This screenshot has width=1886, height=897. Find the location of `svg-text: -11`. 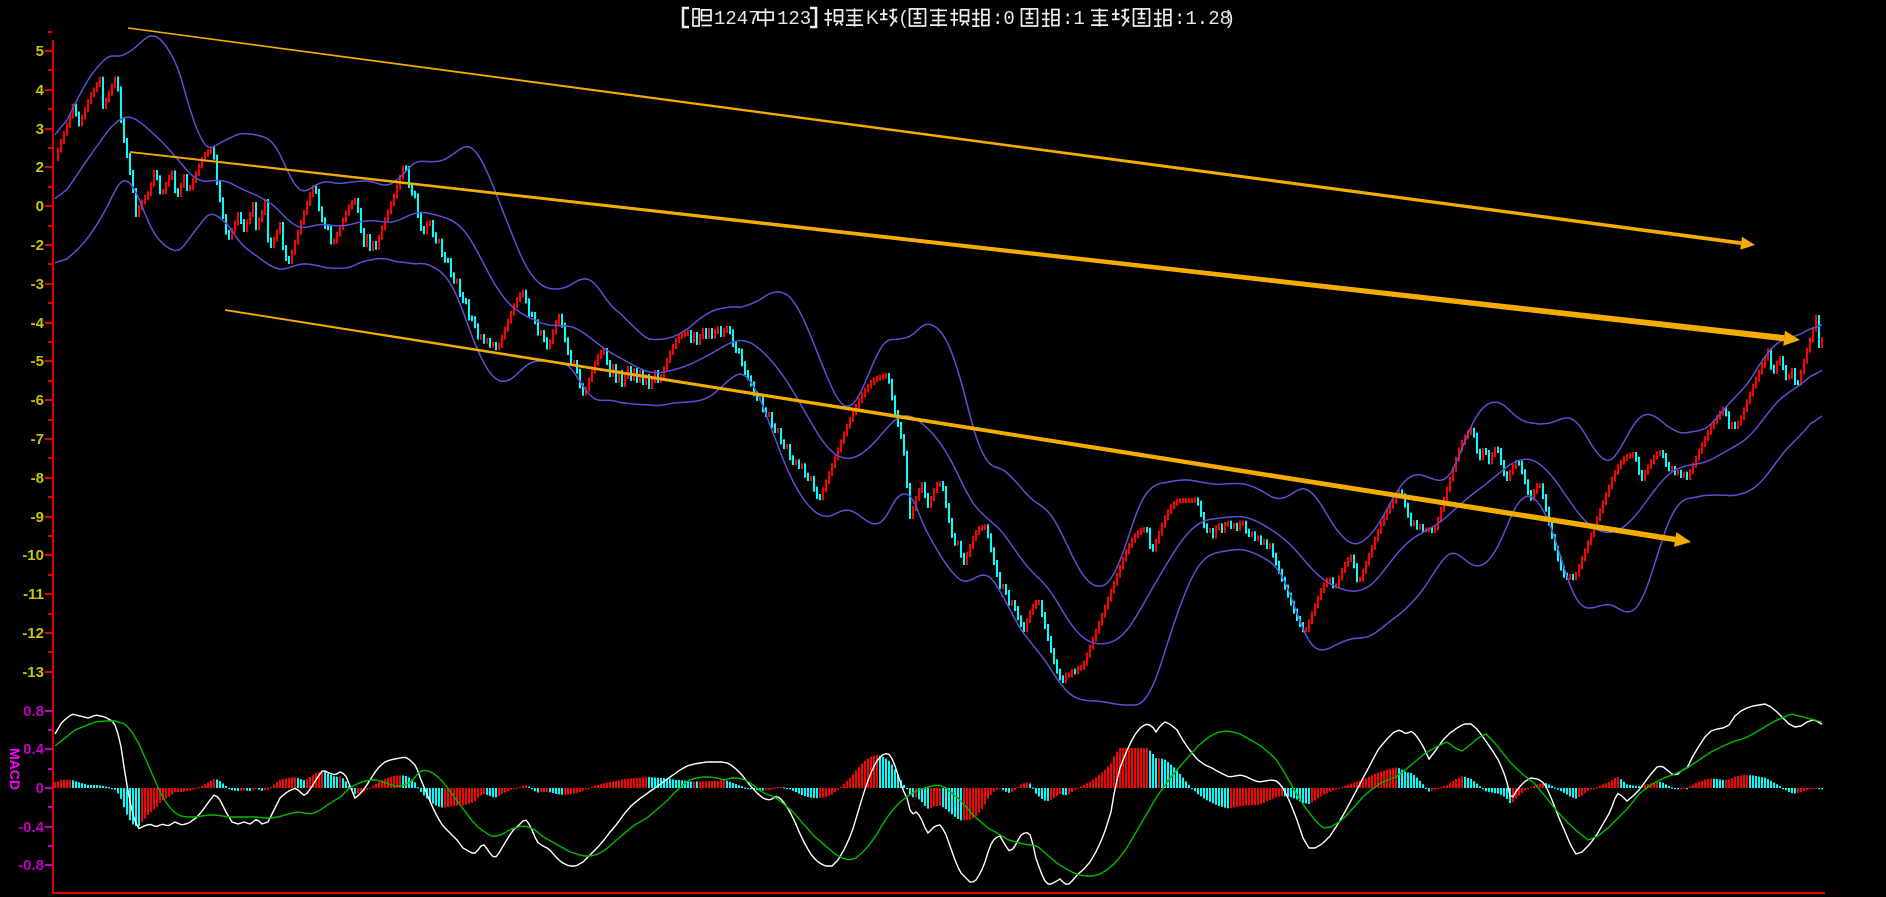

svg-text: -11 is located at coordinates (33, 594).